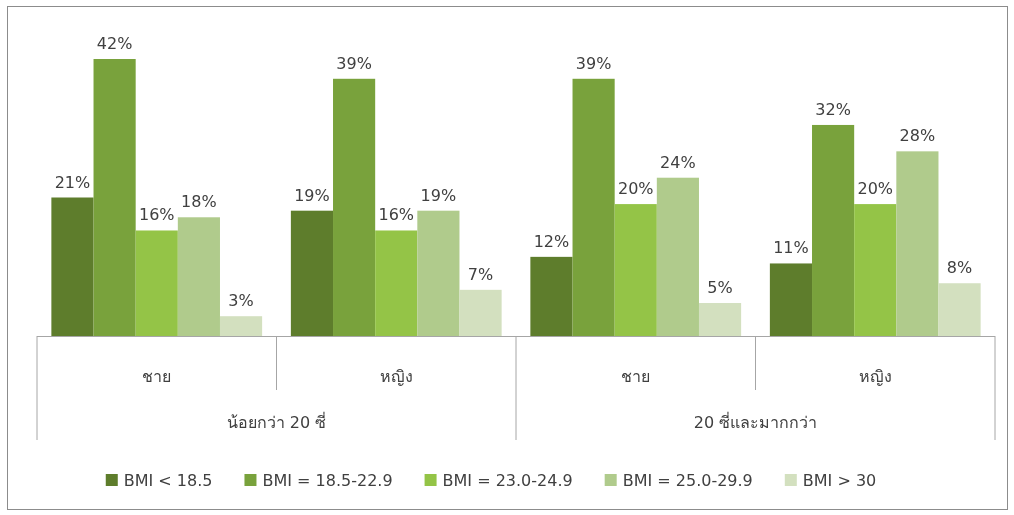 The image size is (1014, 515). I want to click on legend-label: BMI = 23.0-24.9, so click(507, 480).